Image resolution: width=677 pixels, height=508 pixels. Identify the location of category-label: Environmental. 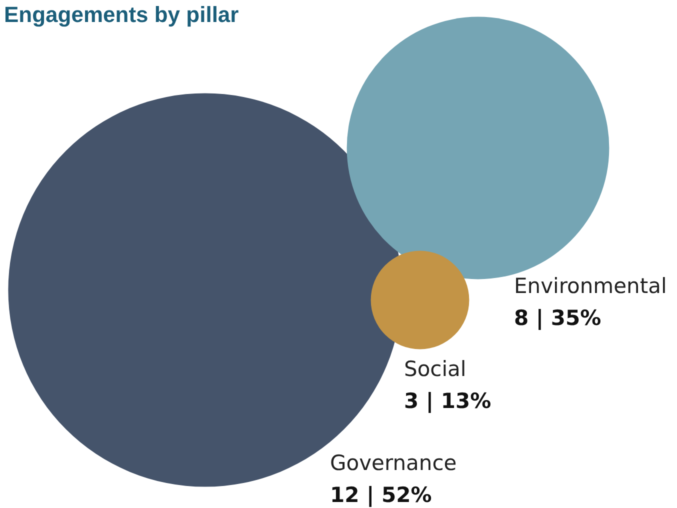
(590, 286).